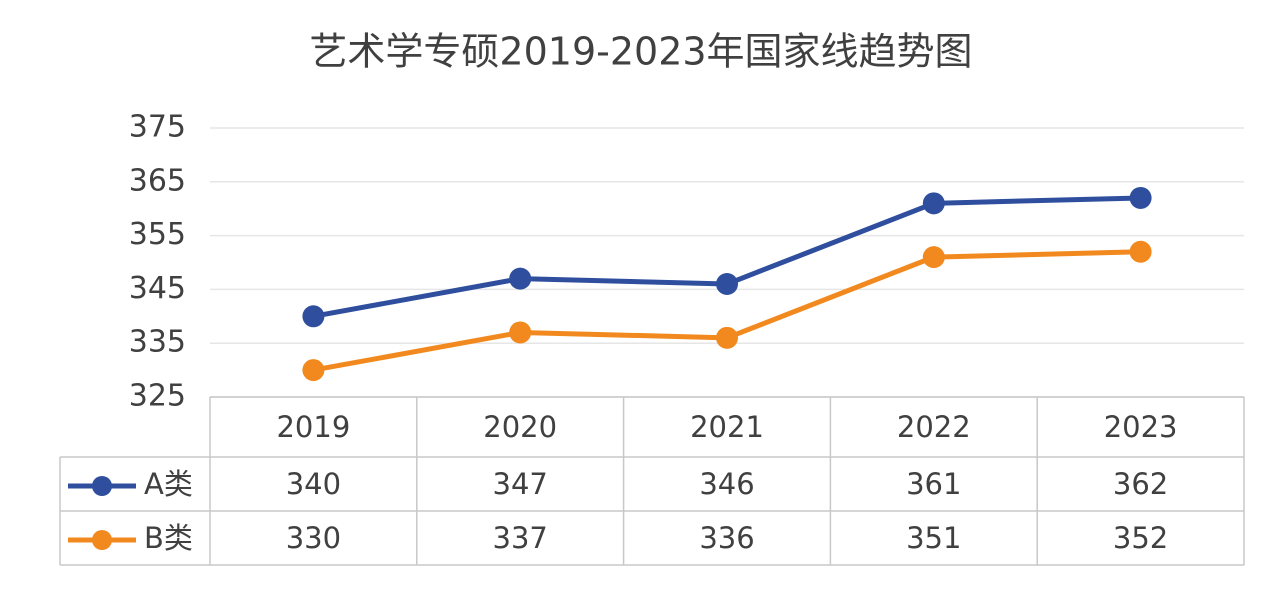 Image resolution: width=1282 pixels, height=606 pixels. Describe the element at coordinates (157, 396) in the screenshot. I see `y-tick-label: 325` at that location.